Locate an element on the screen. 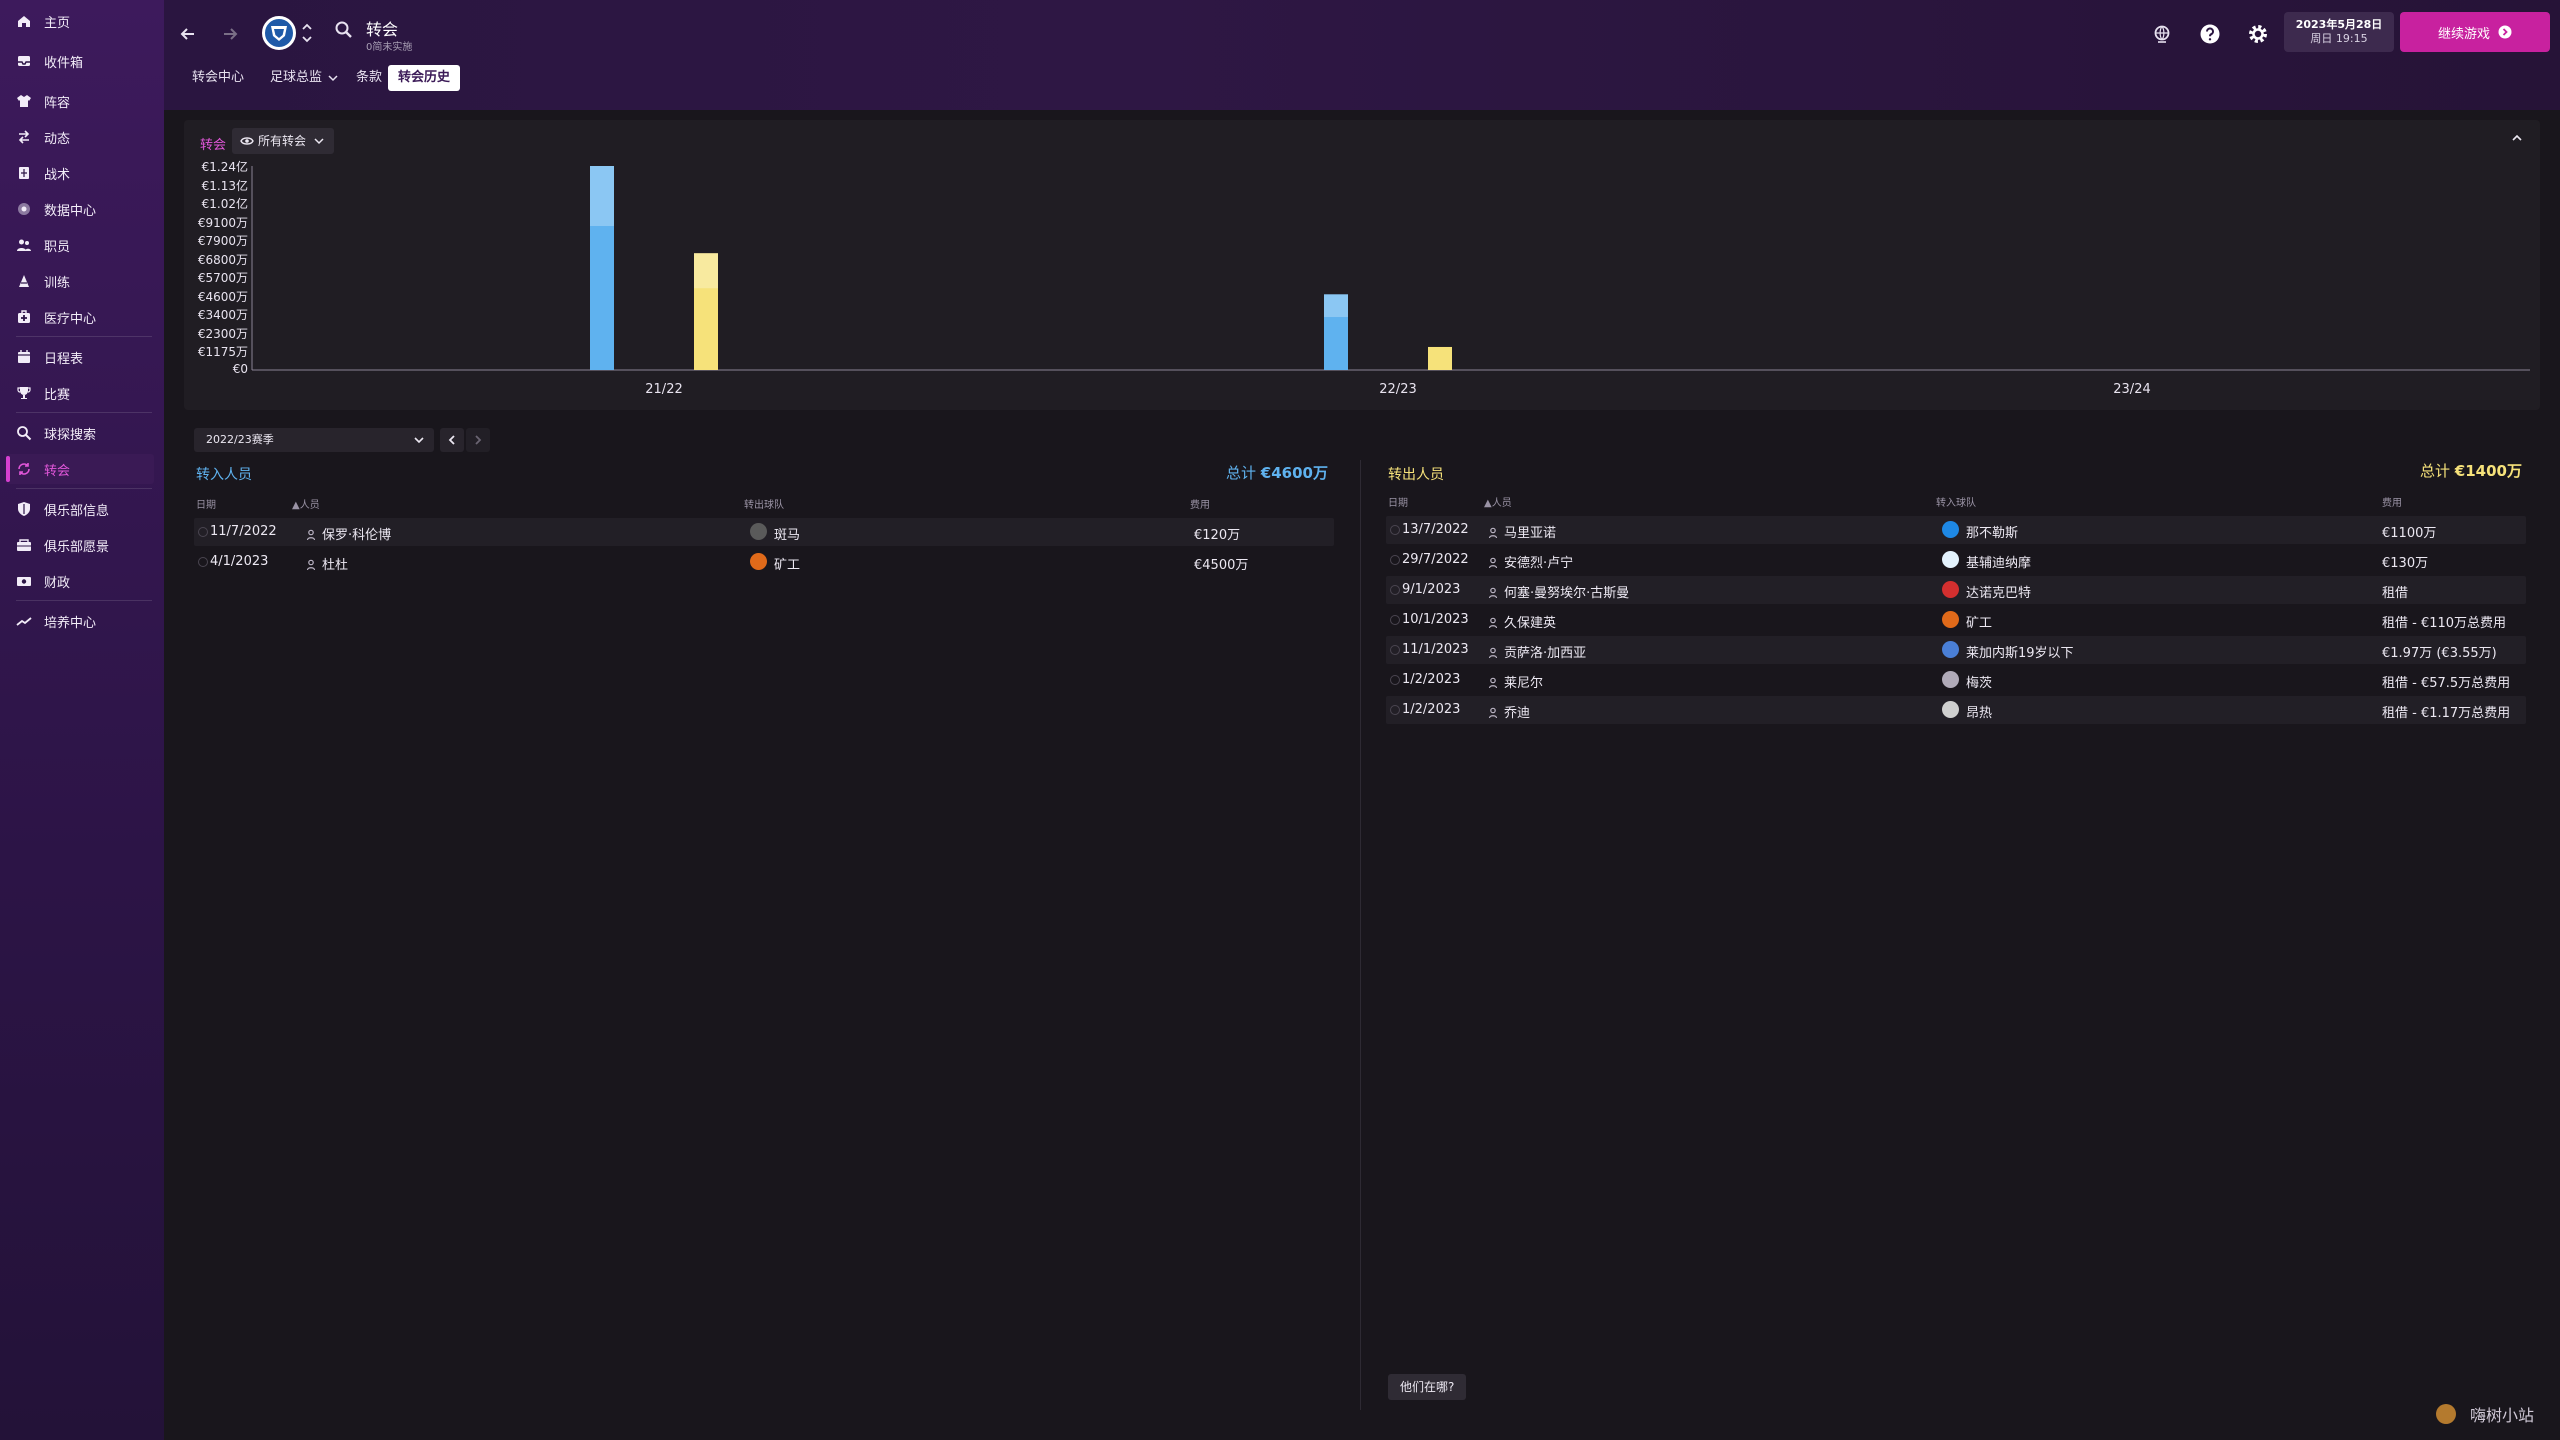  sidebar-item-calendar: 日程表 is located at coordinates (80, 357).